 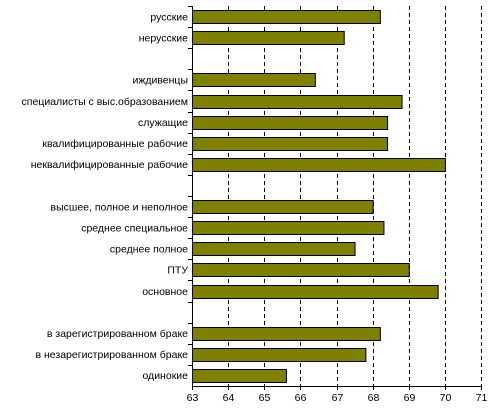 I want to click on category-label: в зарегистрированном браке, so click(x=117, y=334).